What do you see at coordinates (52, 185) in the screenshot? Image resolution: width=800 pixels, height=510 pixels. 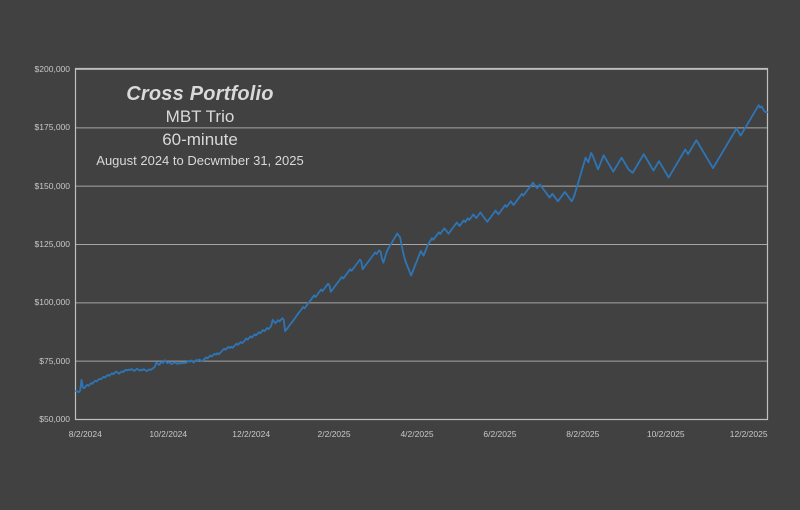 I see `y-axis-tick-label: $150,000` at bounding box center [52, 185].